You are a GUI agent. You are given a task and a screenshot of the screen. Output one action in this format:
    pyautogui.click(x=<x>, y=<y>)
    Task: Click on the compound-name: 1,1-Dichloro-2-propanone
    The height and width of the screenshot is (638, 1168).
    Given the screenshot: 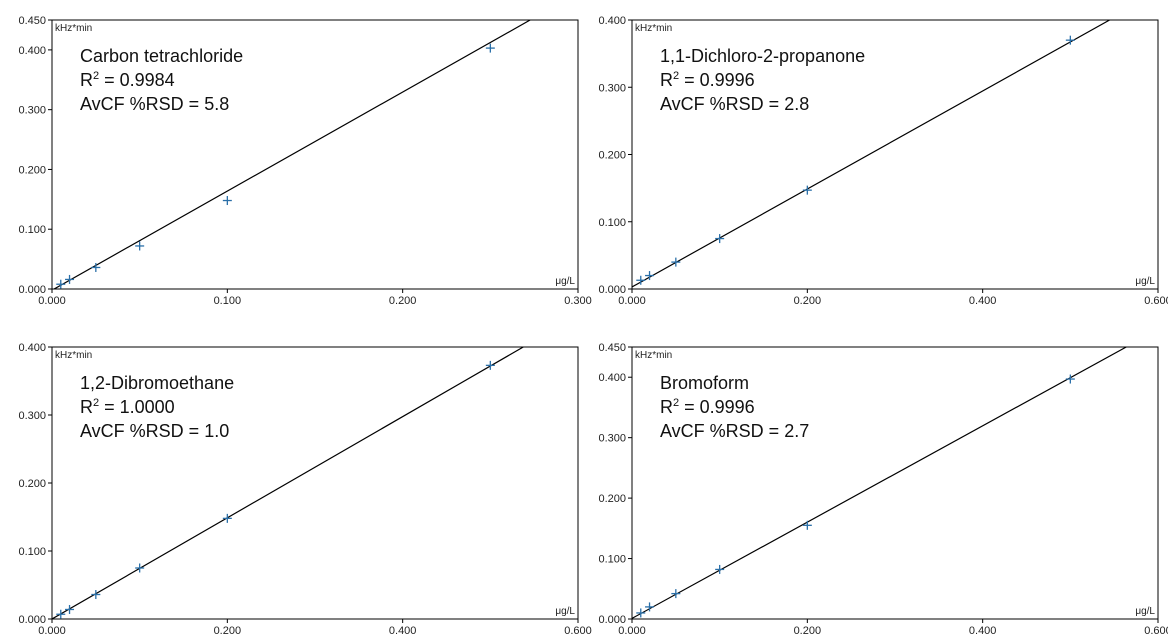 What is the action you would take?
    pyautogui.click(x=762, y=56)
    